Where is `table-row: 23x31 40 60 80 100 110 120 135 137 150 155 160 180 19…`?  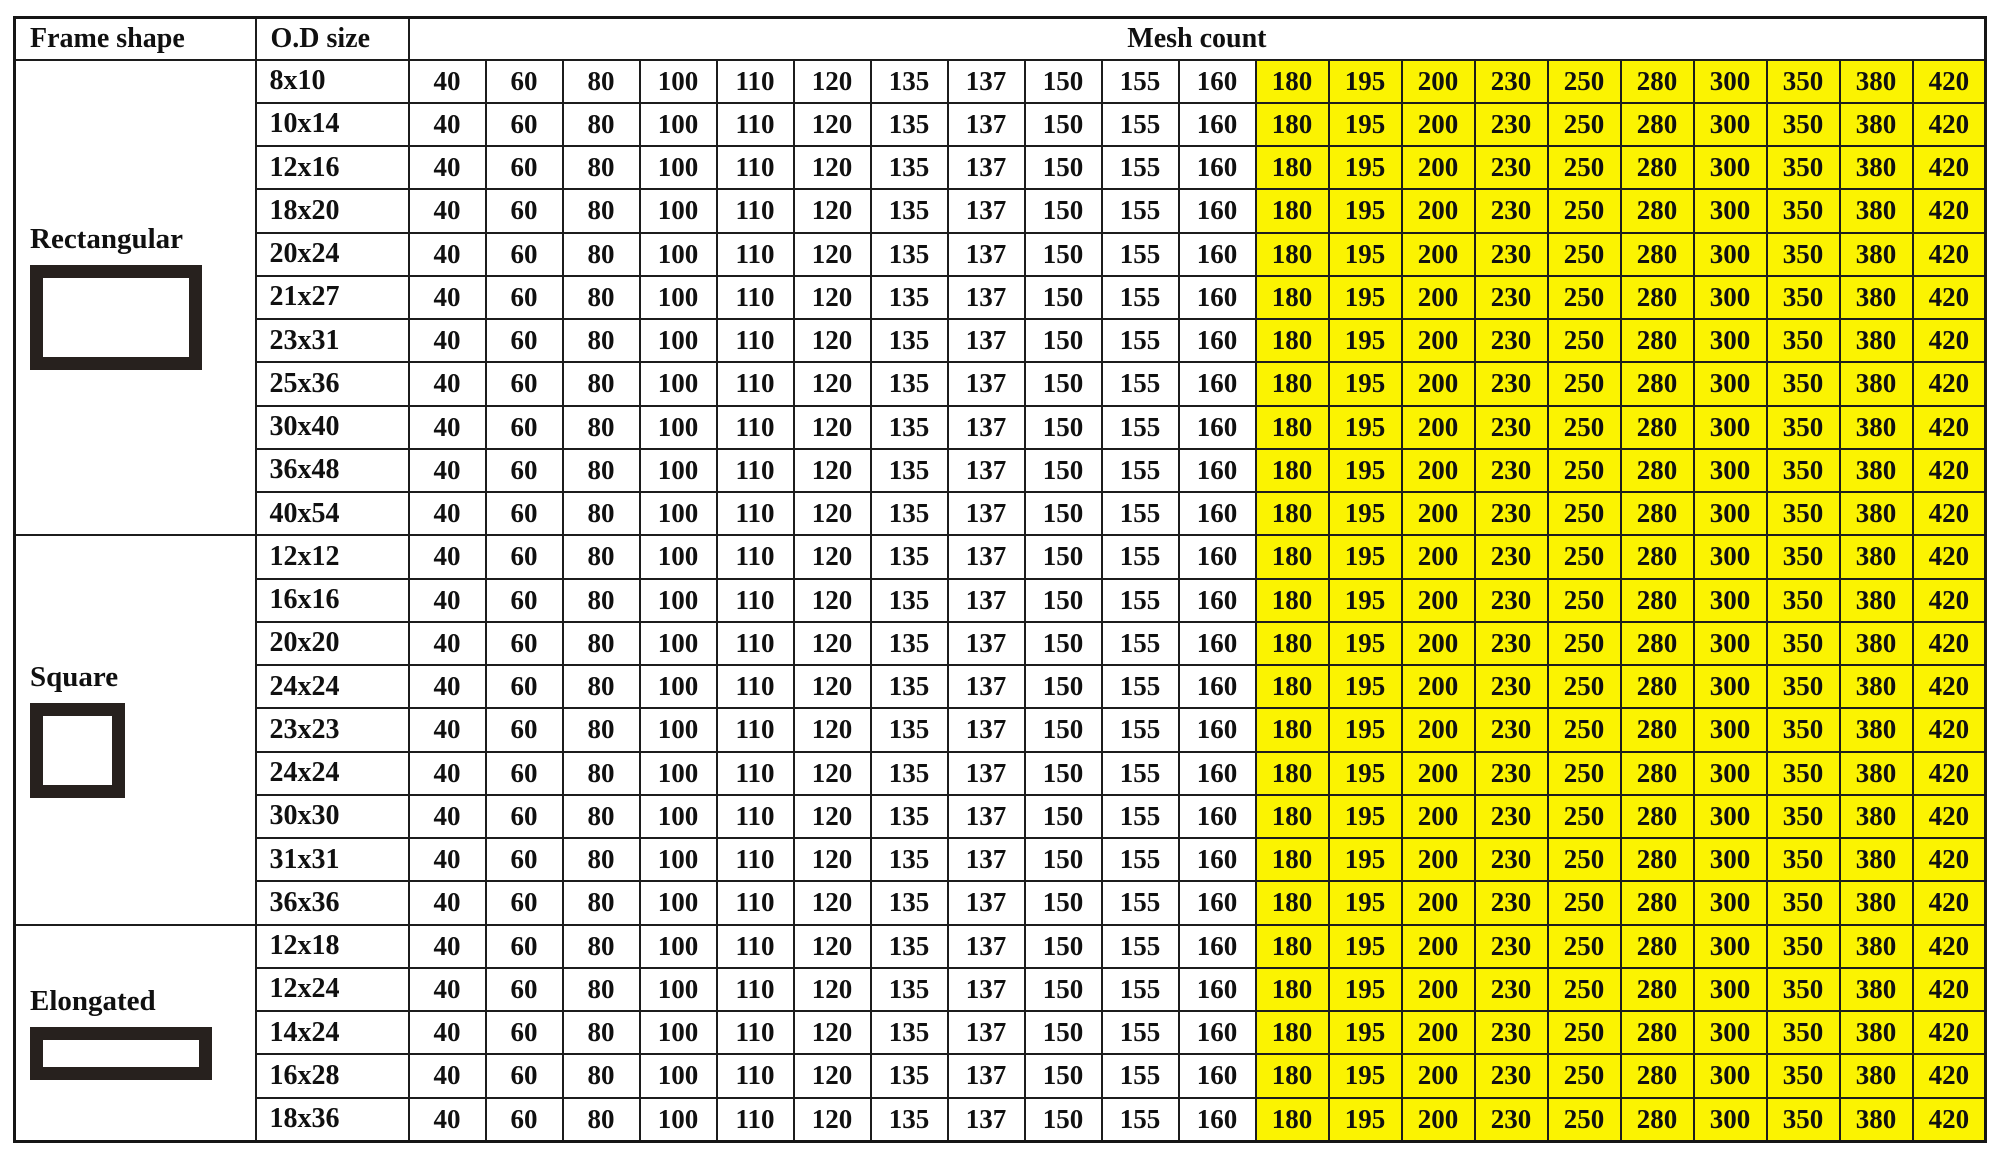 table-row: 23x31 40 60 80 100 110 120 135 137 150 155 160 180 19… is located at coordinates (1001, 340).